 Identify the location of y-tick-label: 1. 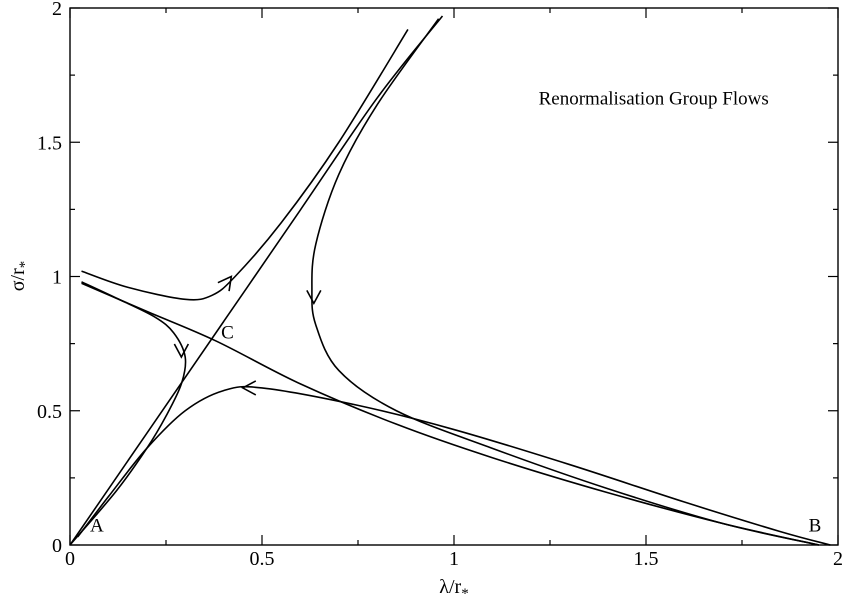
(57, 278).